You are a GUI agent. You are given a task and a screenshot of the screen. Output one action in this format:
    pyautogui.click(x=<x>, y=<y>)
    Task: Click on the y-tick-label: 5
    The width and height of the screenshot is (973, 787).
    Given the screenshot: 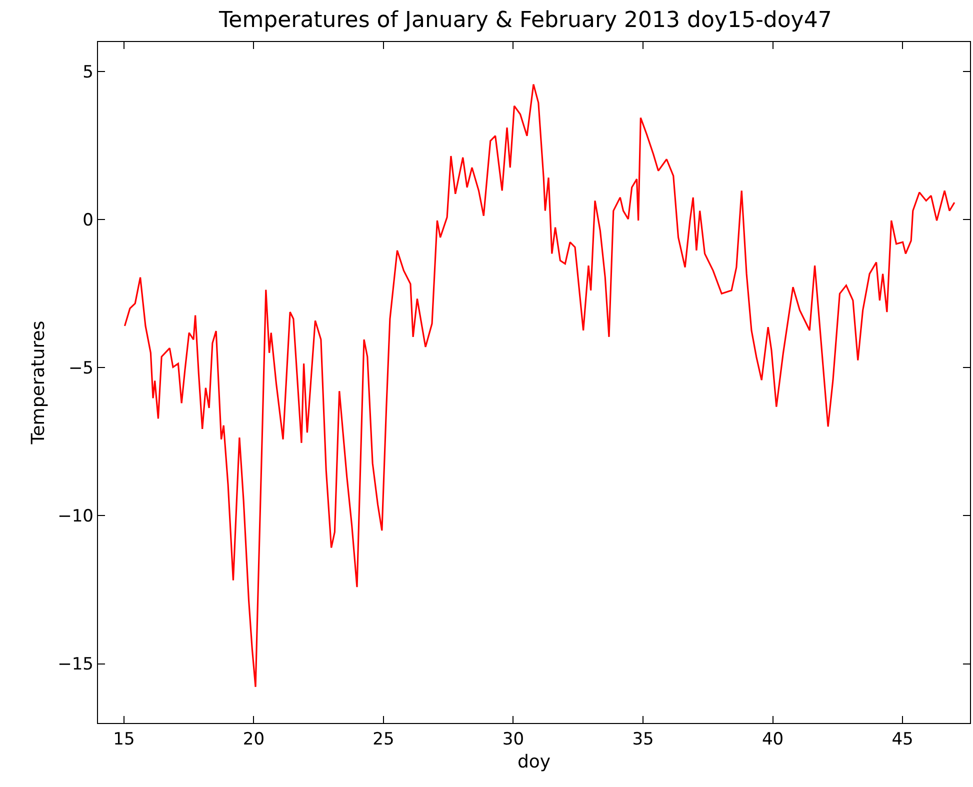 What is the action you would take?
    pyautogui.click(x=88, y=72)
    